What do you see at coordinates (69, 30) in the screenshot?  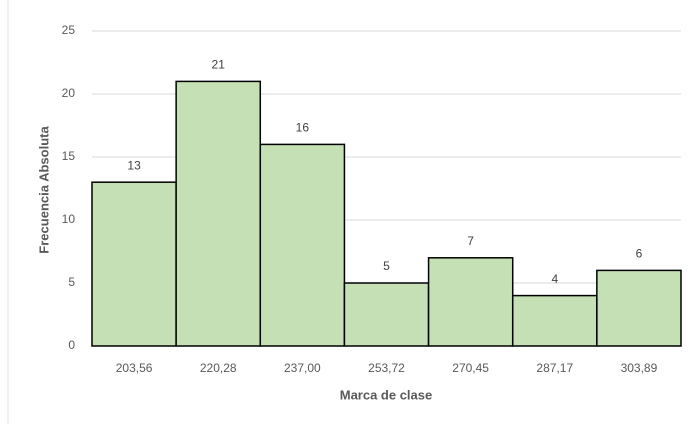 I see `y-tick-label: 25` at bounding box center [69, 30].